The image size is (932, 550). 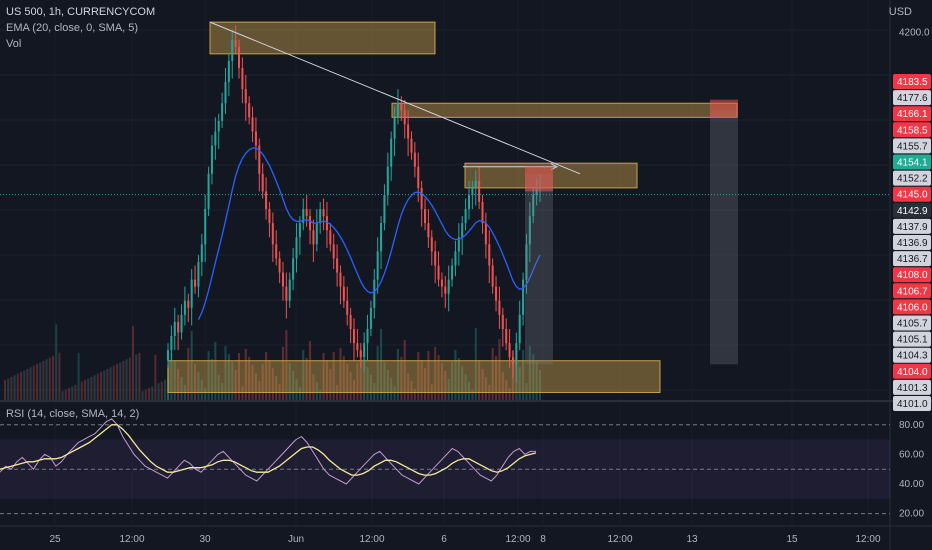 What do you see at coordinates (268, 451) in the screenshot?
I see `rsi-line` at bounding box center [268, 451].